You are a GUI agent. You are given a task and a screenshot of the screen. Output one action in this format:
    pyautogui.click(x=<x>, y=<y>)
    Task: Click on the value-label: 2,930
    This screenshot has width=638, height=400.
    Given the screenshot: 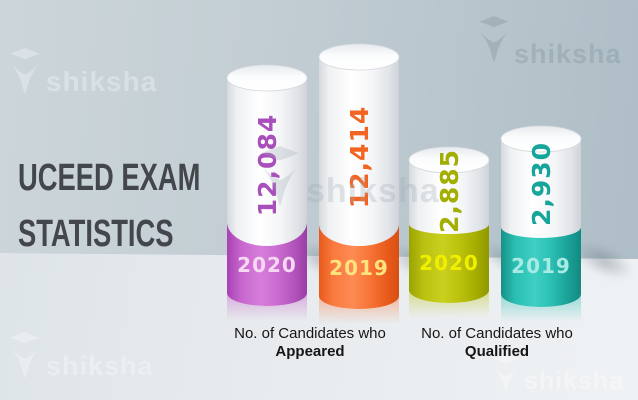 What is the action you would take?
    pyautogui.click(x=541, y=184)
    